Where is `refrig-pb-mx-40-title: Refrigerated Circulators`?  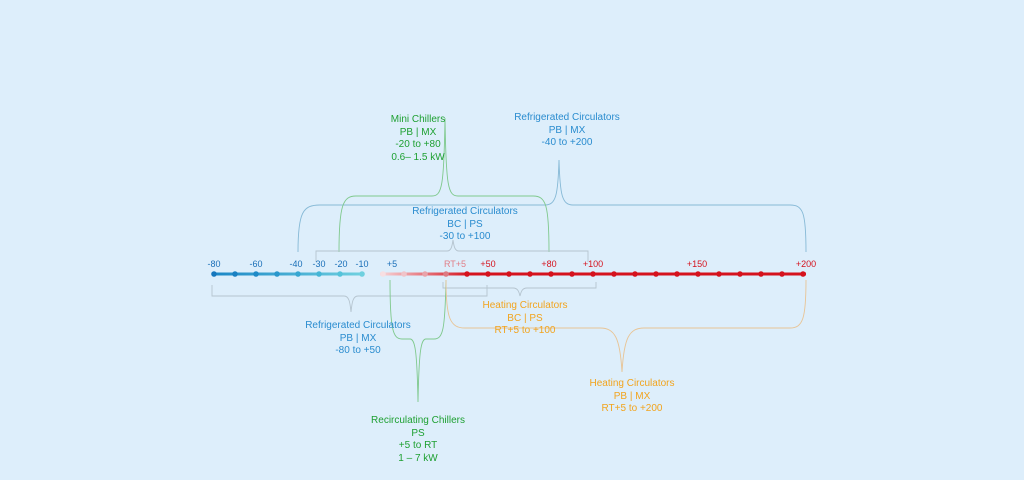 refrig-pb-mx-40-title: Refrigerated Circulators is located at coordinates (567, 117).